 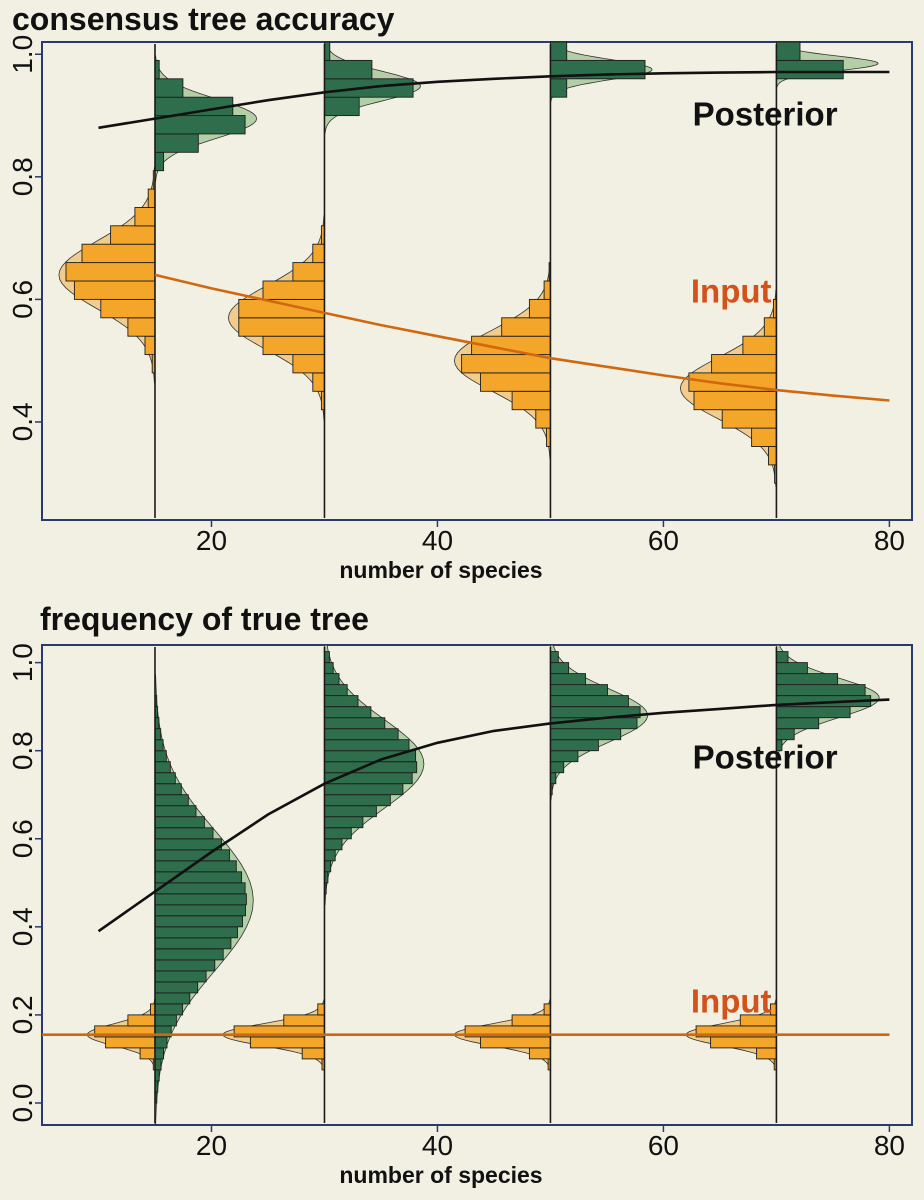 What do you see at coordinates (765, 756) in the screenshot?
I see `series-label-posterior: Posterior` at bounding box center [765, 756].